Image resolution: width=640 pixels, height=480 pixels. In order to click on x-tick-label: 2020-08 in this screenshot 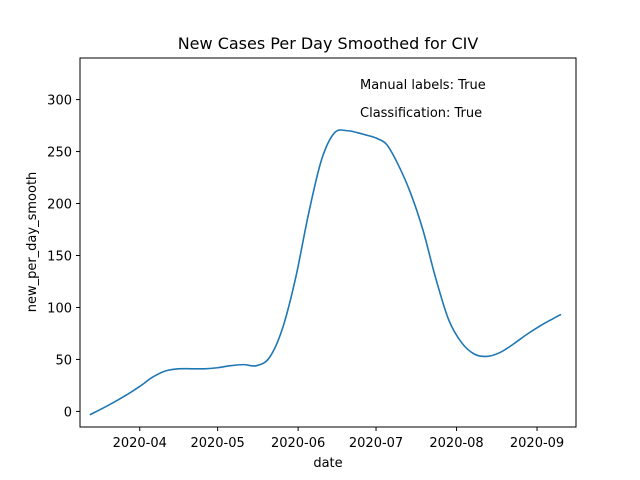, I will do `click(456, 443)`.